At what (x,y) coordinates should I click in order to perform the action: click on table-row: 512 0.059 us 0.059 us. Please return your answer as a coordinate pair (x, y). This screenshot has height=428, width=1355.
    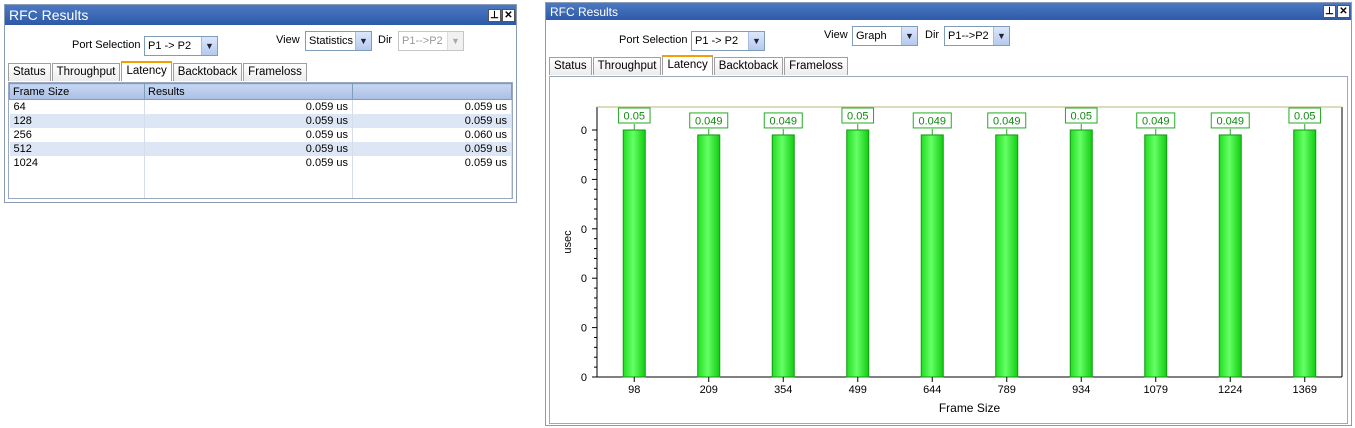
    Looking at the image, I should click on (260, 148).